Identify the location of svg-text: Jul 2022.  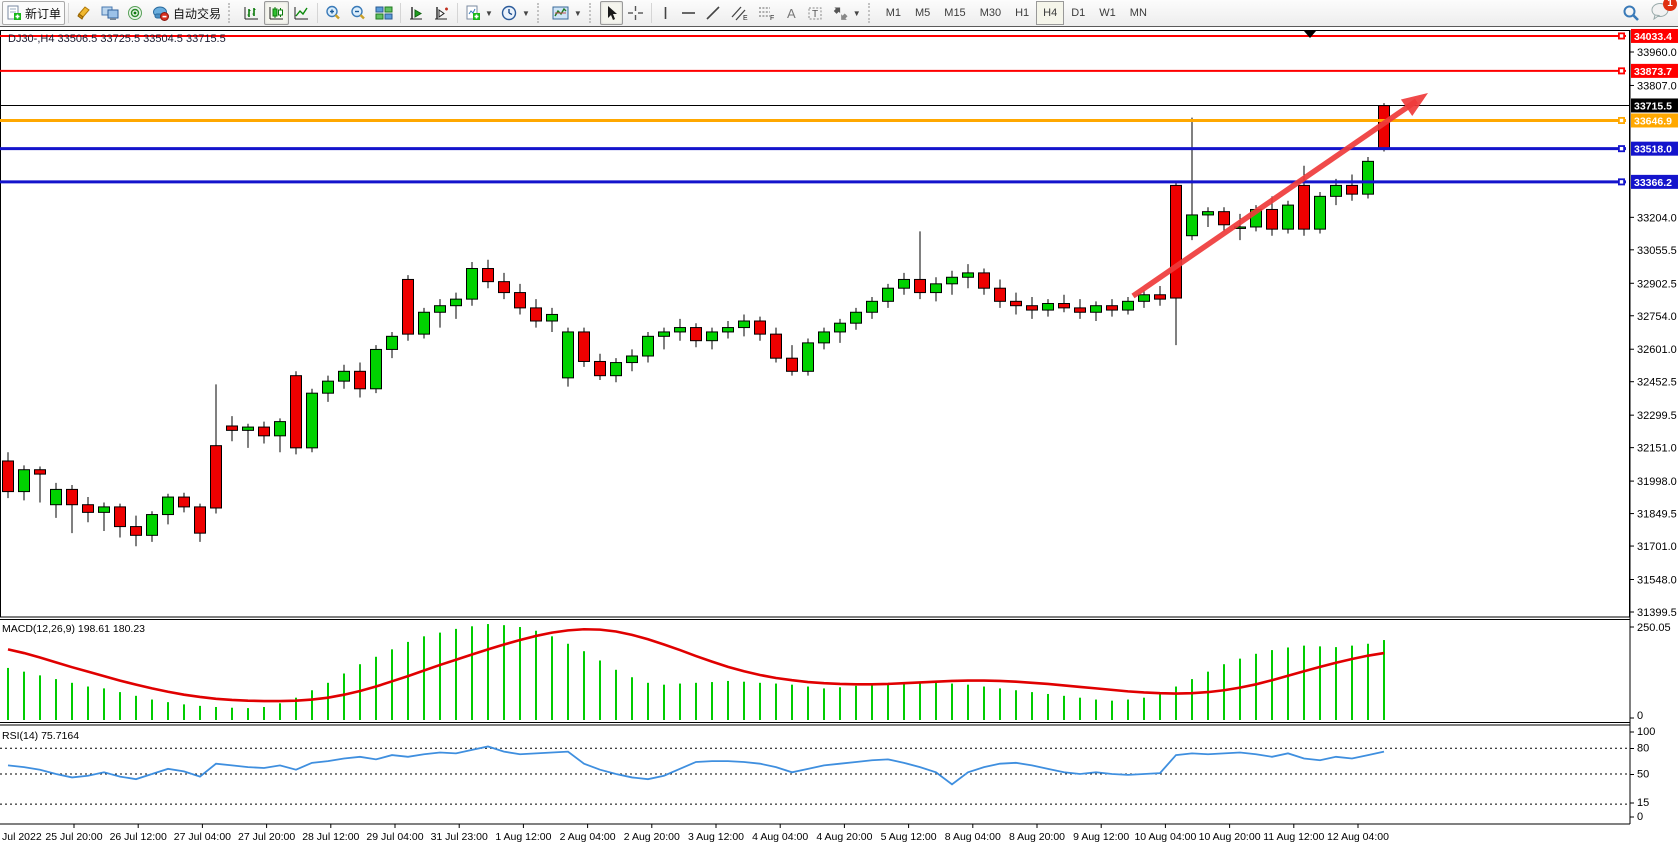
(22, 837).